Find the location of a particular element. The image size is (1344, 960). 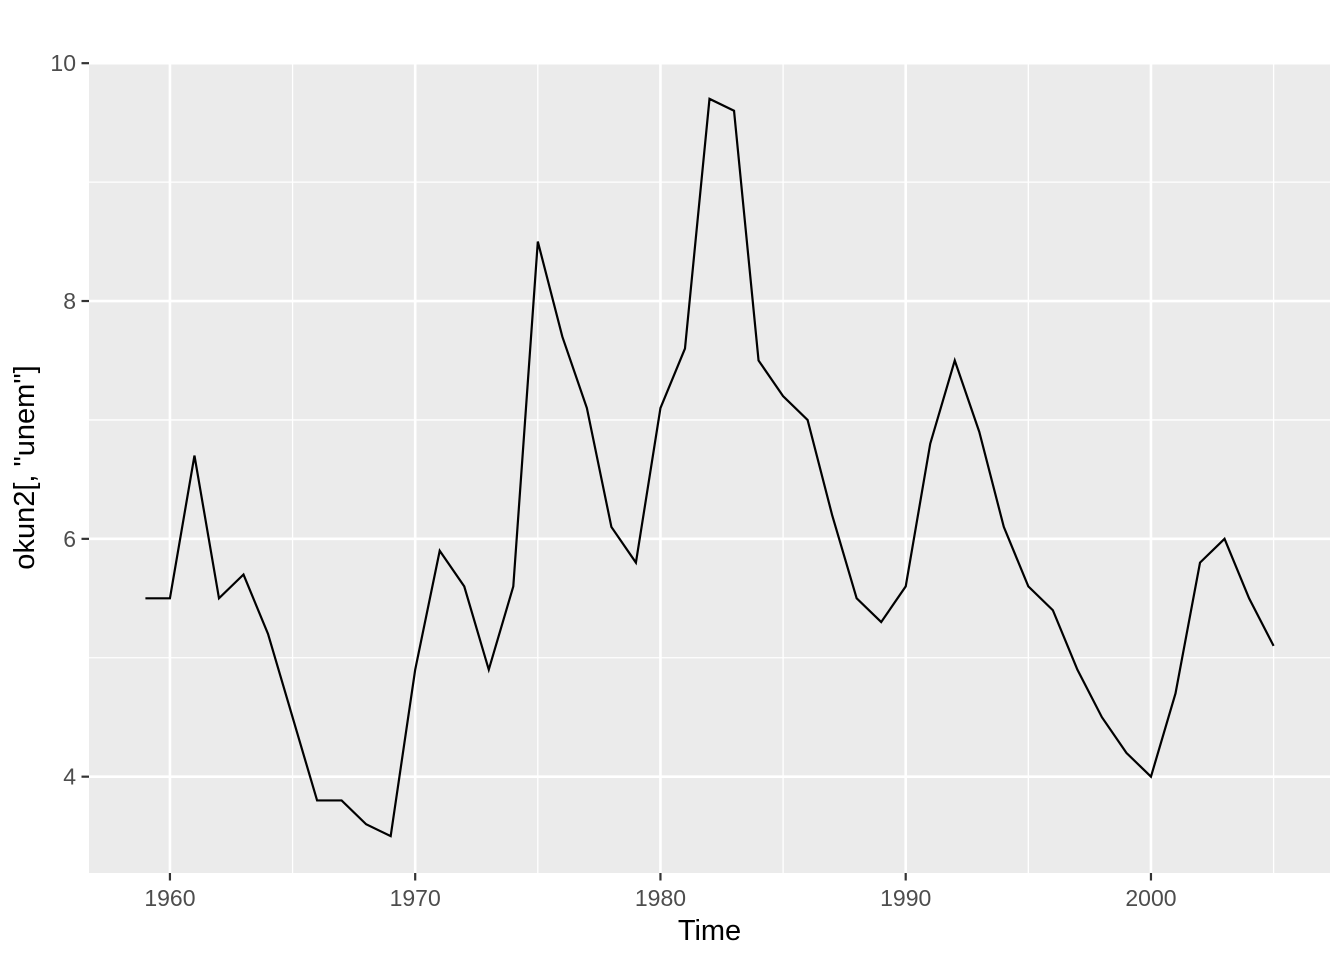

x-axis-tick-label: 2000 is located at coordinates (1150, 898).